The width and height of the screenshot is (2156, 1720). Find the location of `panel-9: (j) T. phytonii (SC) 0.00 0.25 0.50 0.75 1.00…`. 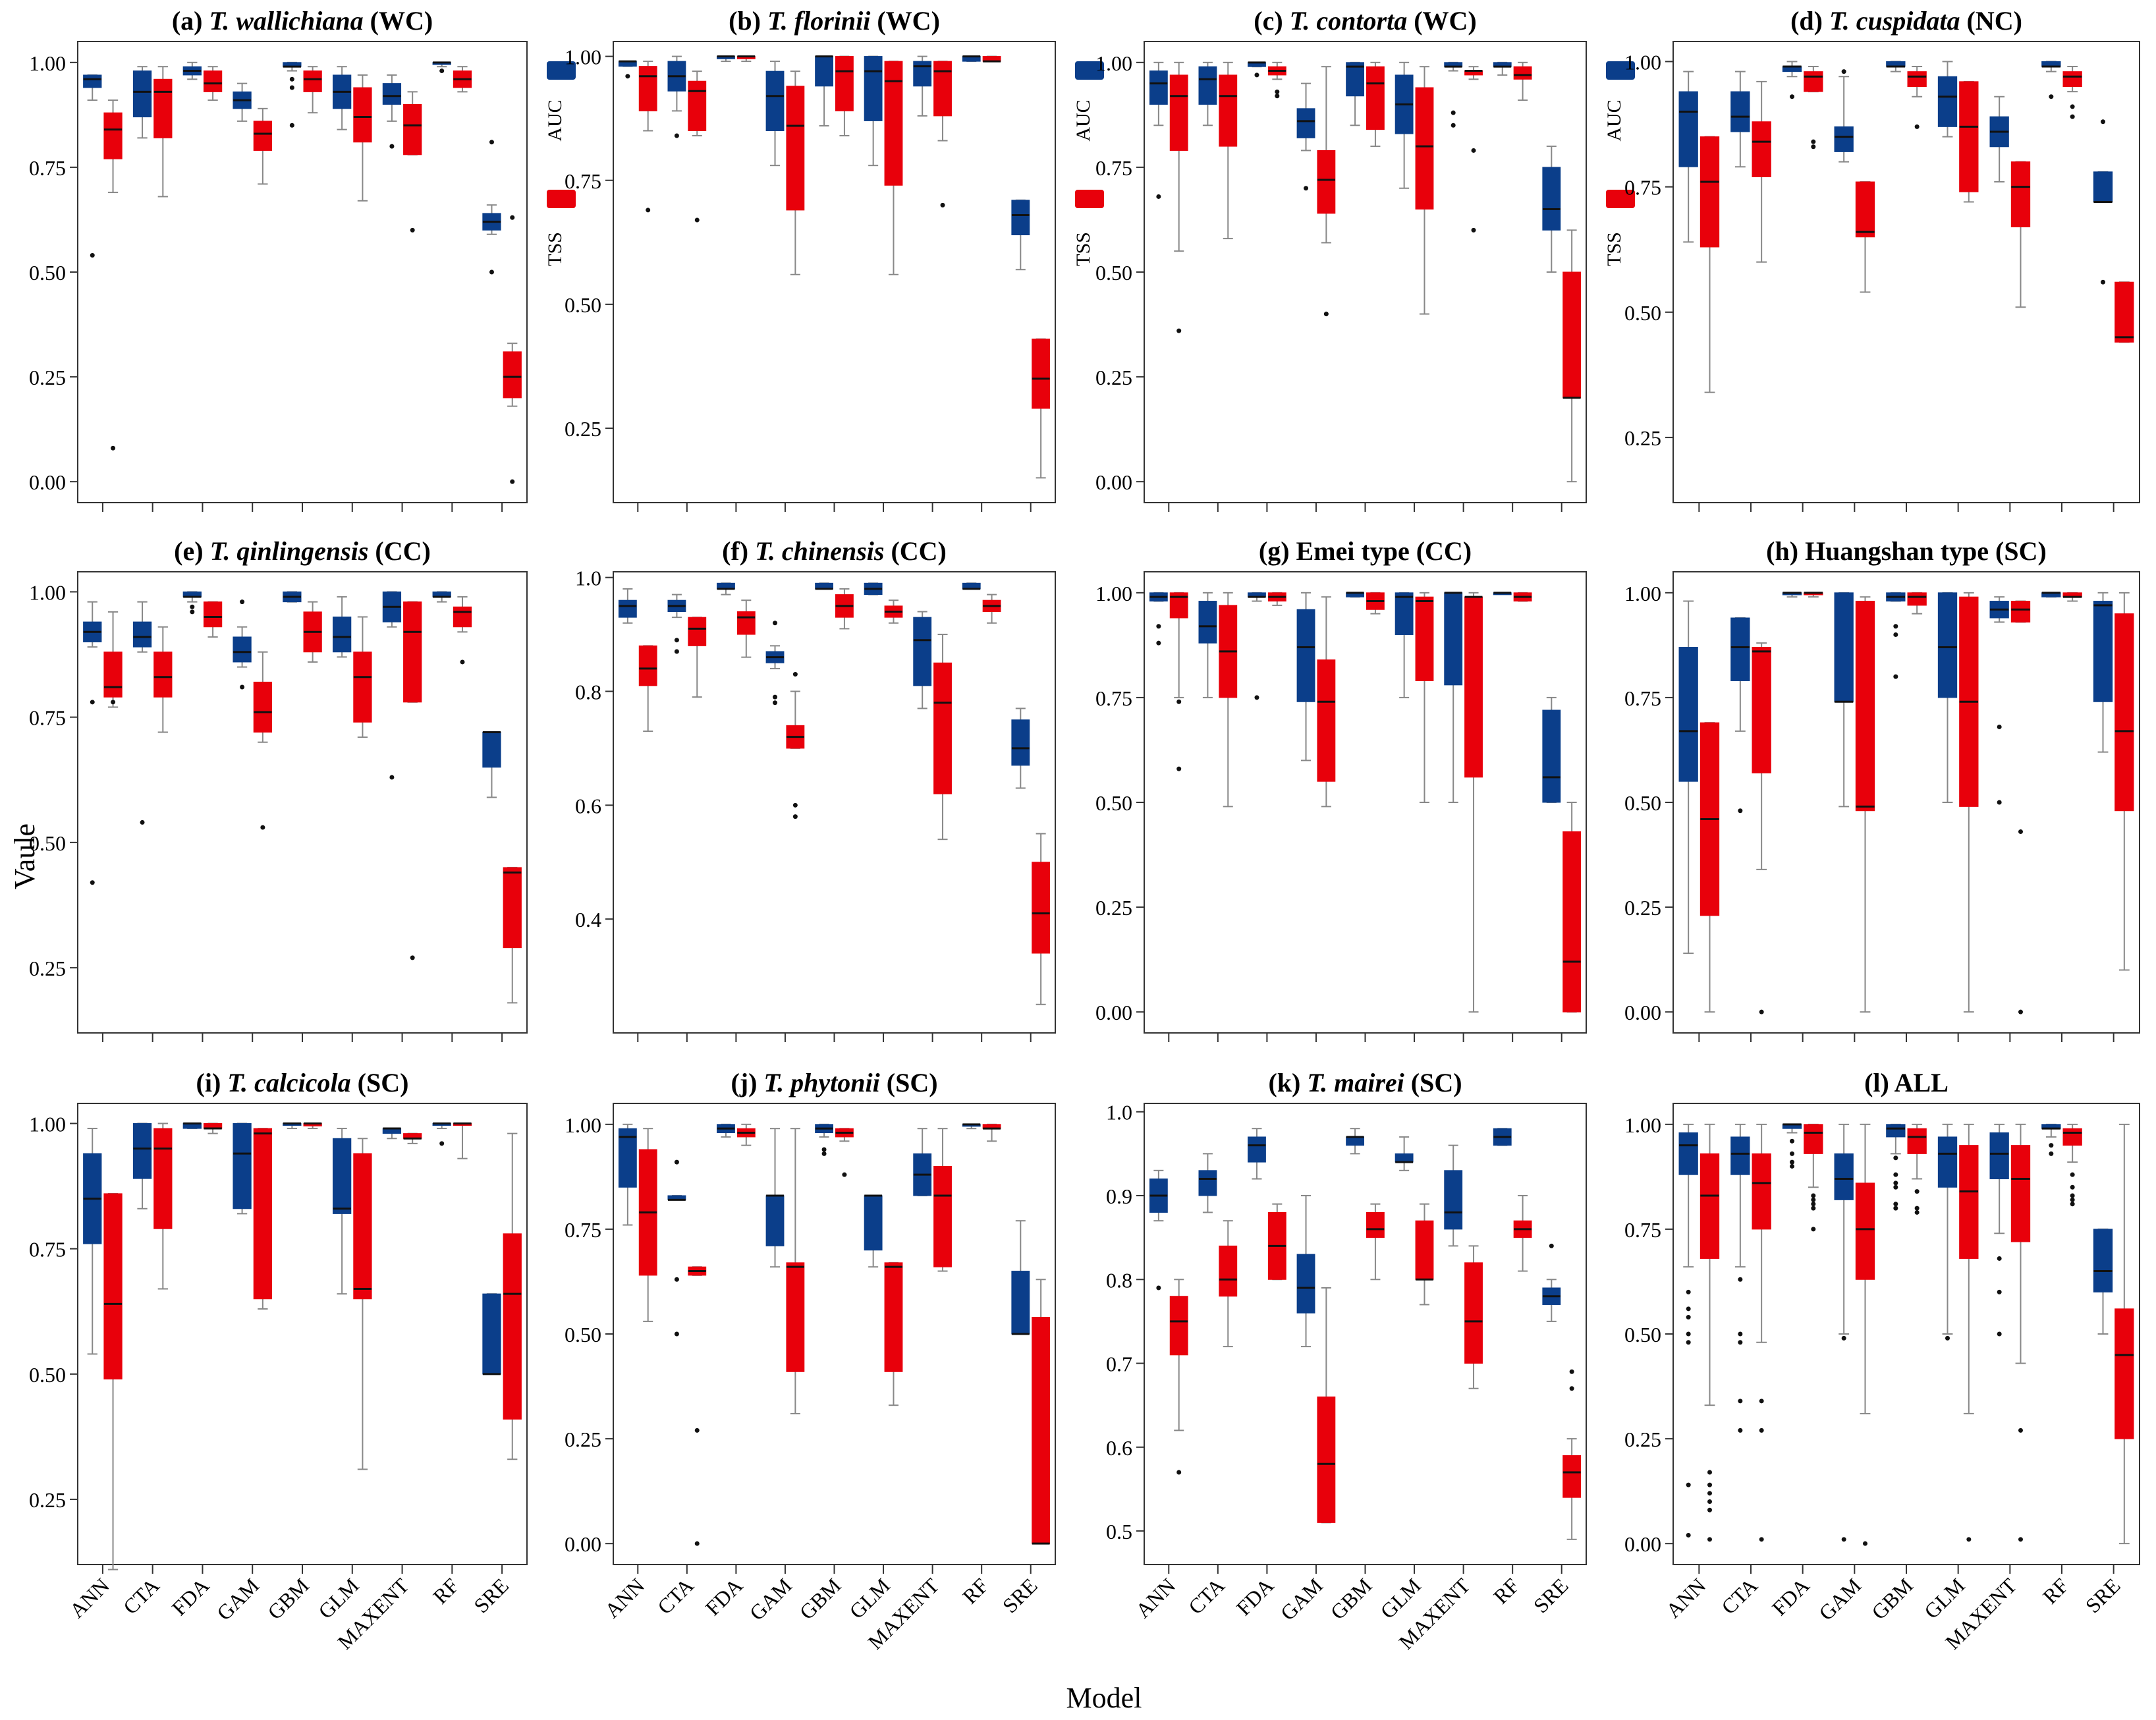

panel-9: (j) T. phytonii (SC) 0.00 0.25 0.50 0.75 1.00… is located at coordinates (810, 1361).